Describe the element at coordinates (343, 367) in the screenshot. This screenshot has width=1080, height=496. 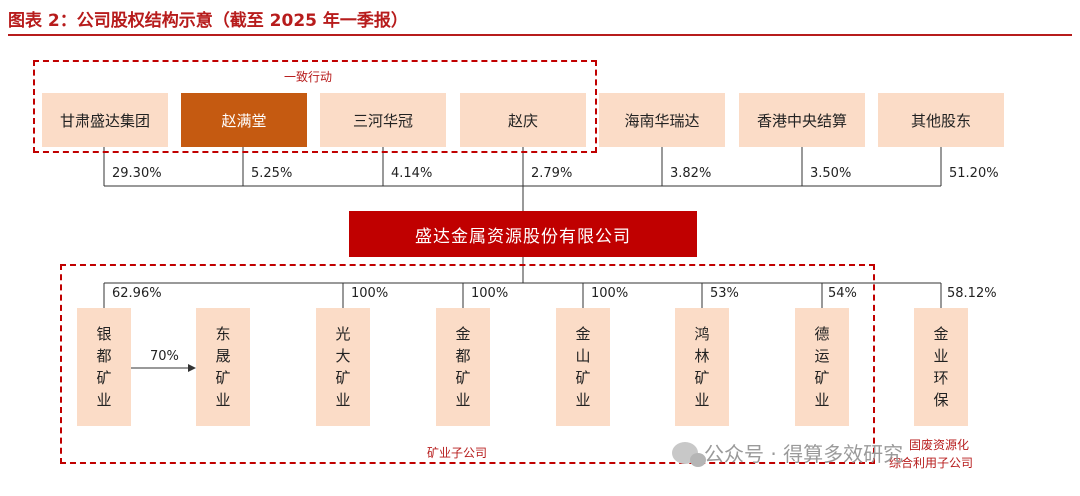
I see `subsidiary-guangda-mining: 光大矿业` at that location.